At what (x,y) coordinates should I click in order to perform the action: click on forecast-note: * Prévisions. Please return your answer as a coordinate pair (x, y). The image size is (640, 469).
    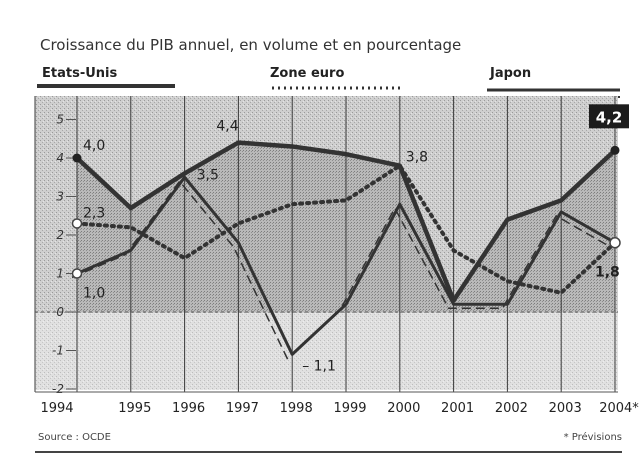
    Looking at the image, I should click on (593, 437).